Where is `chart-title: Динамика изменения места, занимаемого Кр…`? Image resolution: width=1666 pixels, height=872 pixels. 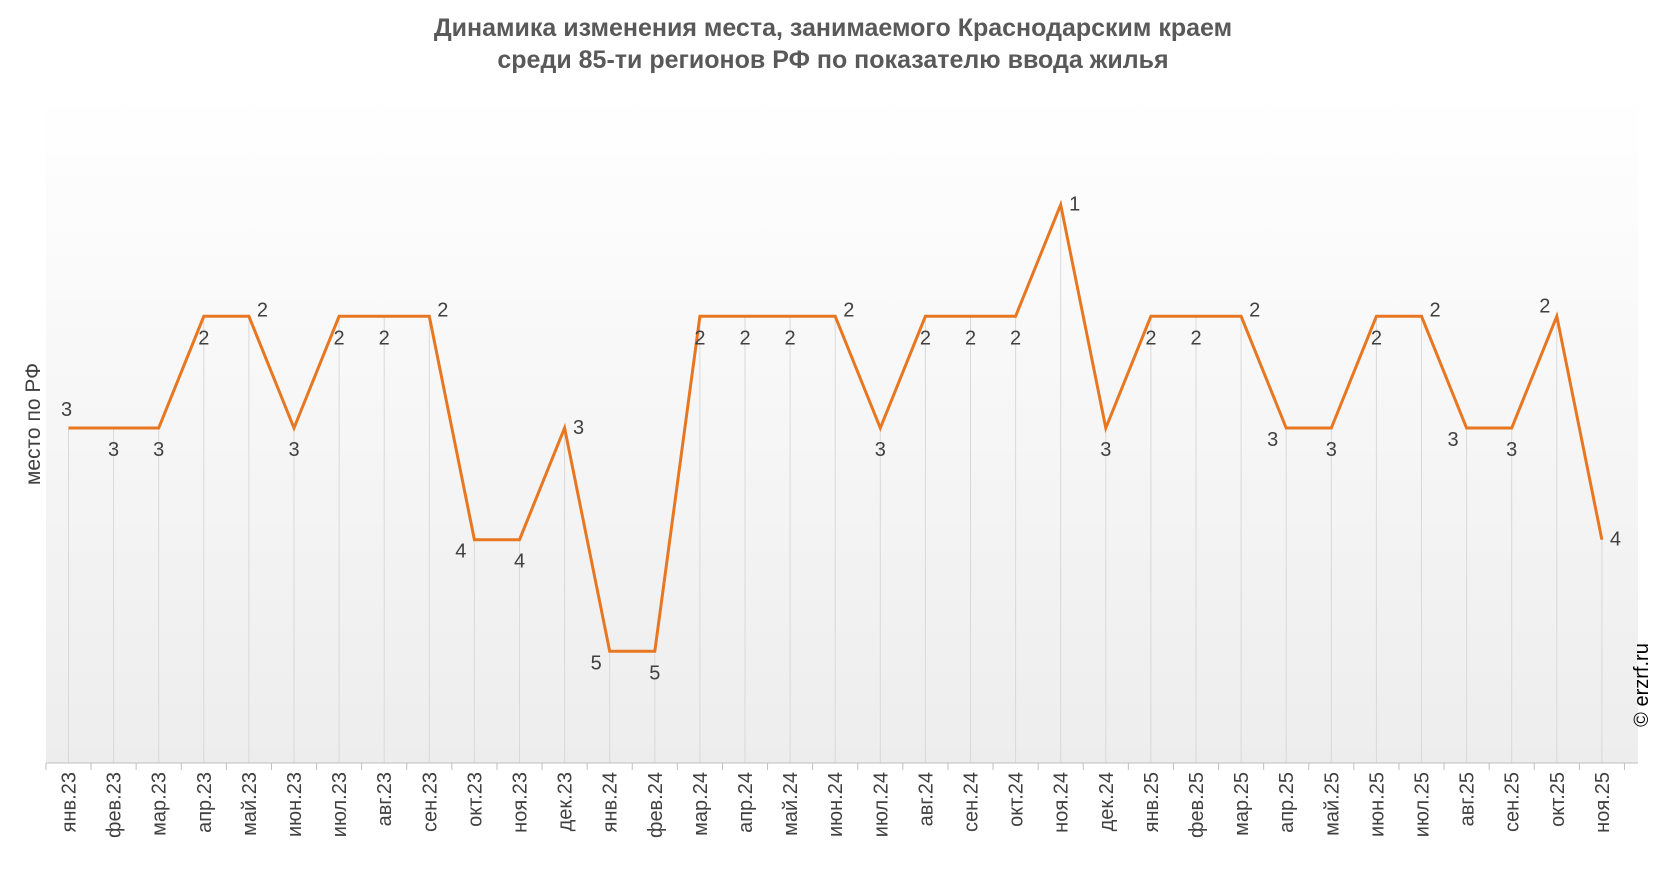 chart-title: Динамика изменения места, занимаемого Кр… is located at coordinates (833, 44).